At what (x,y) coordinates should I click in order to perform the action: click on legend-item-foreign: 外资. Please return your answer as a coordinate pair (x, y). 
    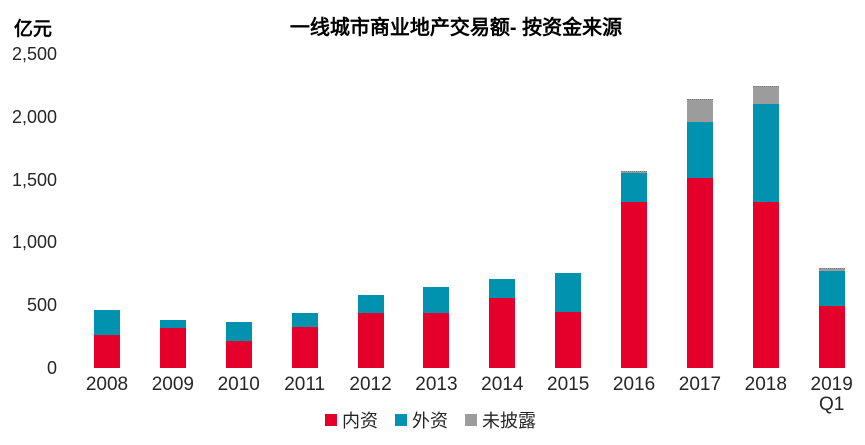
    Looking at the image, I should click on (421, 420).